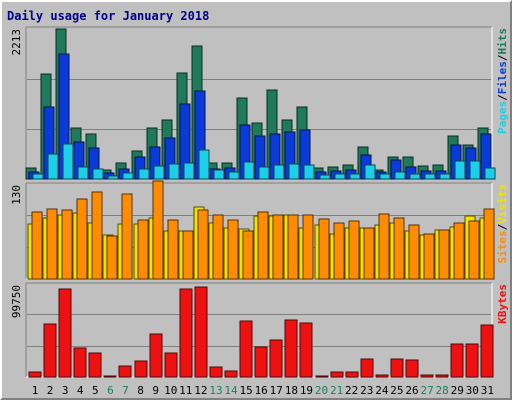 This screenshot has width=512, height=400. Describe the element at coordinates (276, 390) in the screenshot. I see `x-tick-label-day-17: 17` at that location.